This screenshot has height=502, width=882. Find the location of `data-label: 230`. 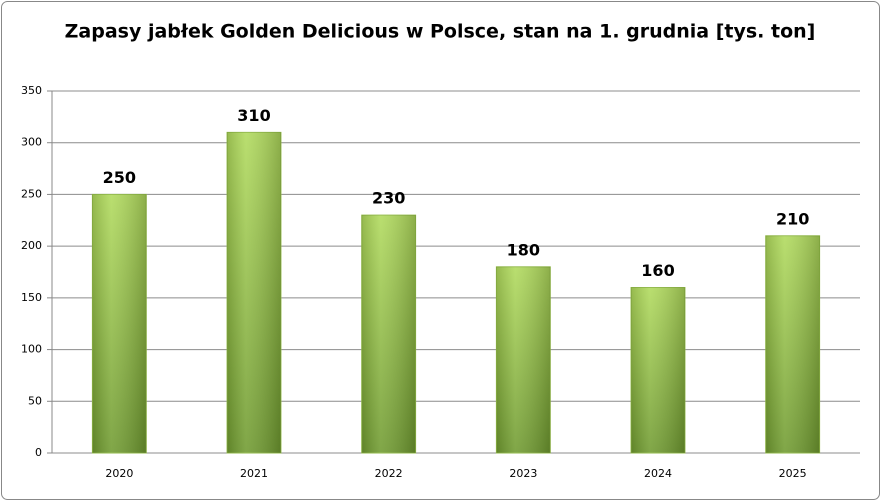

data-label: 230 is located at coordinates (388, 198).